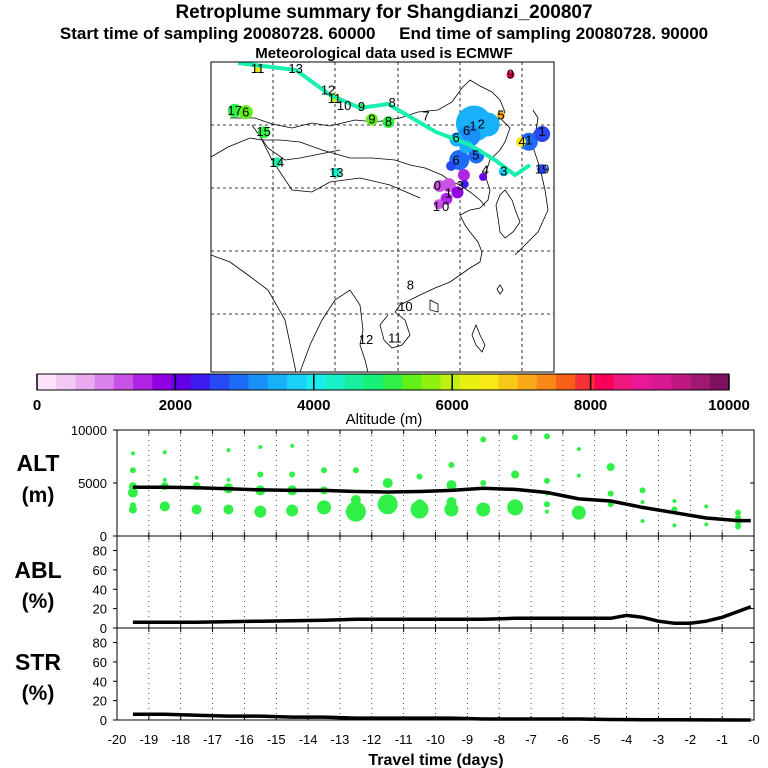 This screenshot has width=768, height=768. What do you see at coordinates (404, 739) in the screenshot?
I see `x-tick-label: -11` at bounding box center [404, 739].